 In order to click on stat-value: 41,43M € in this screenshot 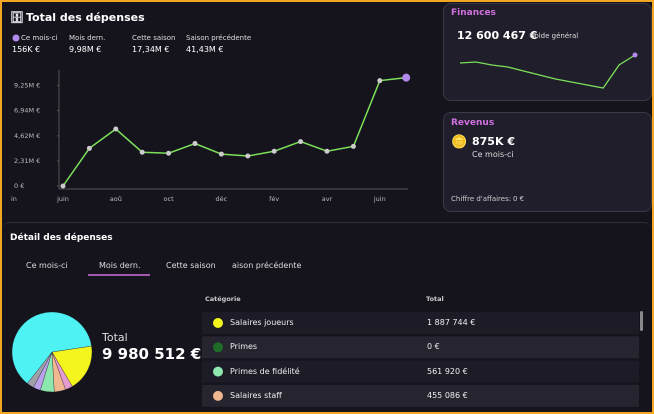, I will do `click(205, 49)`.